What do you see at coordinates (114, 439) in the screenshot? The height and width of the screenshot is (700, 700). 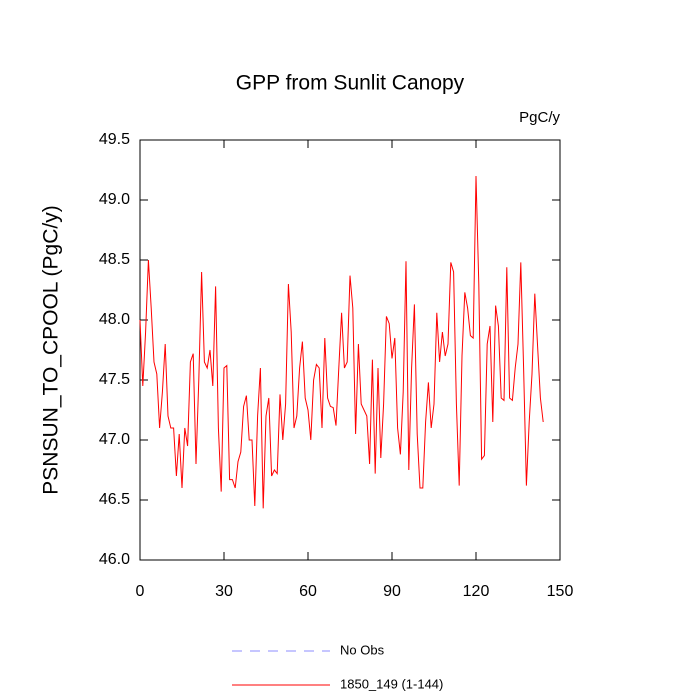 I see `y-tick-label: 47.0` at bounding box center [114, 439].